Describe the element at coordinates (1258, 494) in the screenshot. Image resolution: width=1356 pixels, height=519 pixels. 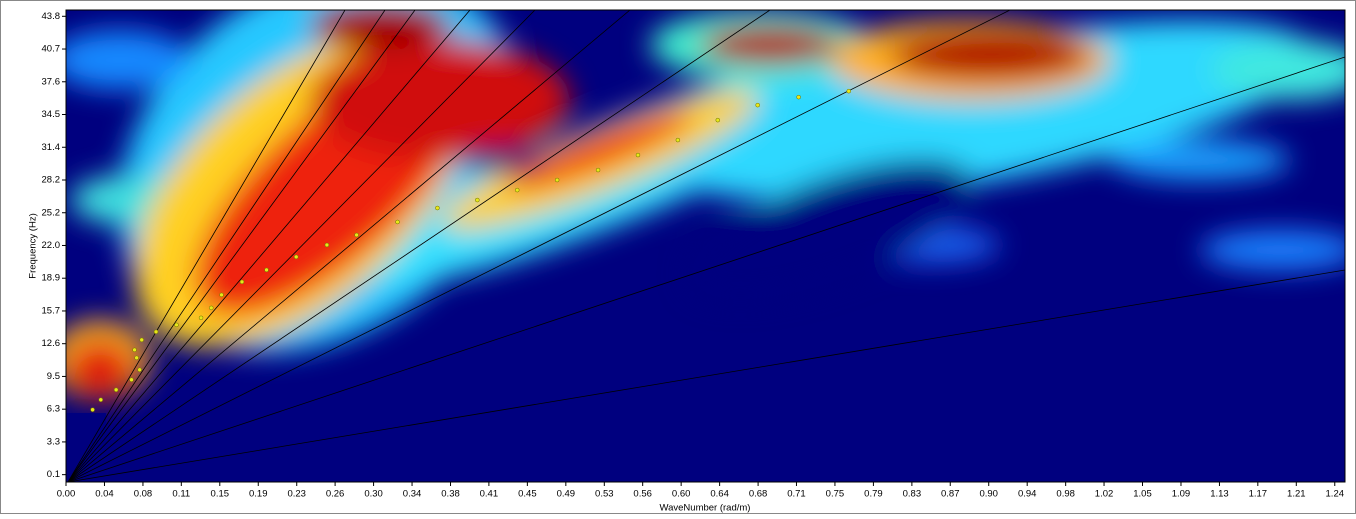
I see `x-tick-label: 1.17` at that location.